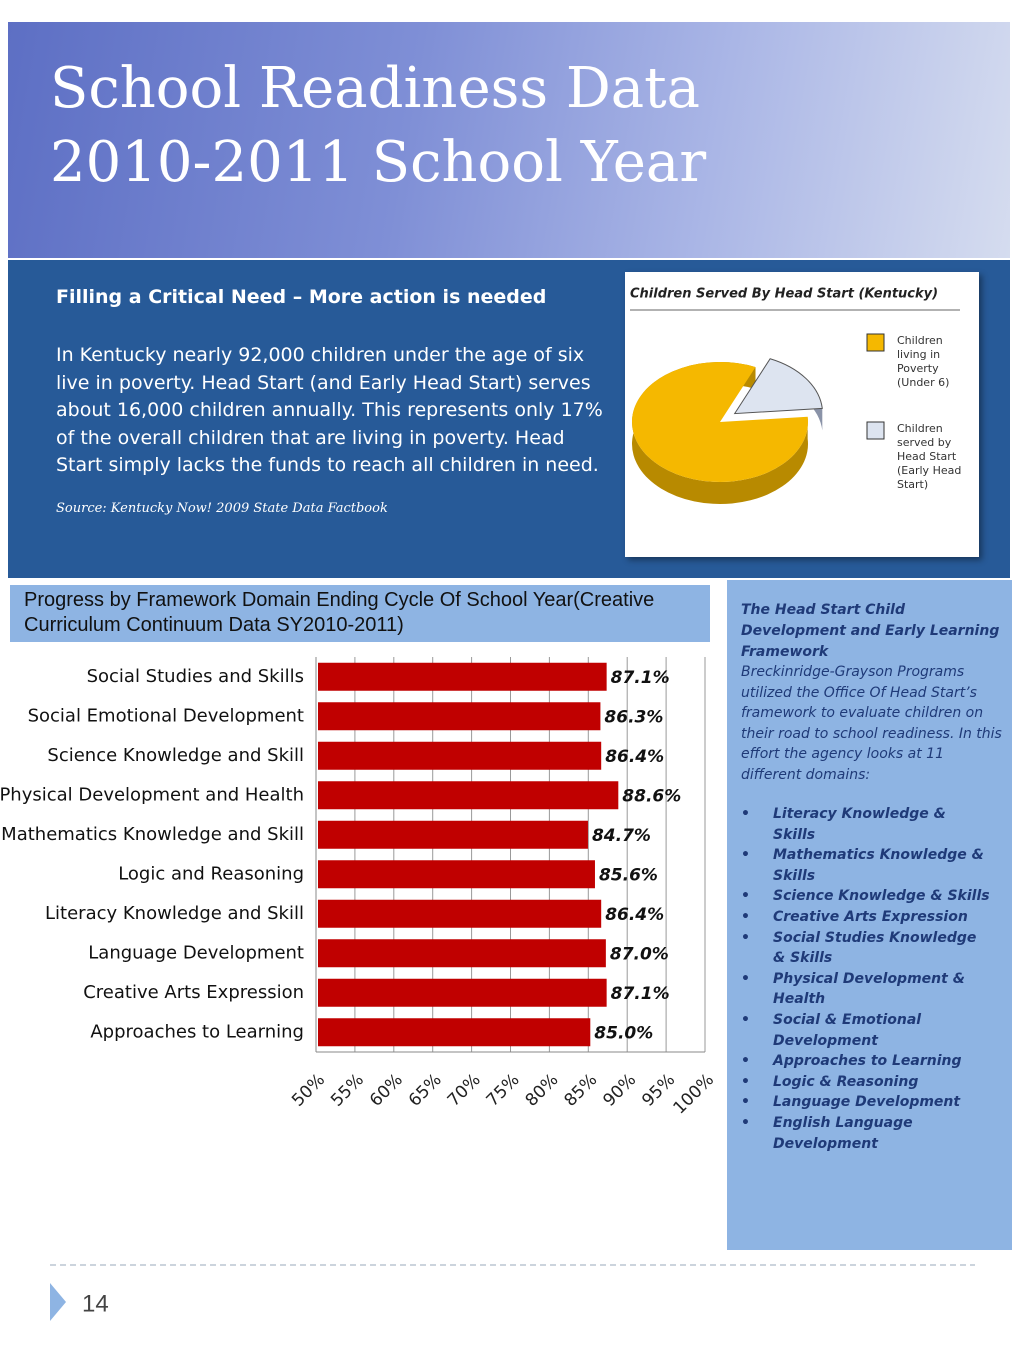 This screenshot has height=1365, width=1024. What do you see at coordinates (166, 715) in the screenshot?
I see `category-label: Social Emotional Development` at bounding box center [166, 715].